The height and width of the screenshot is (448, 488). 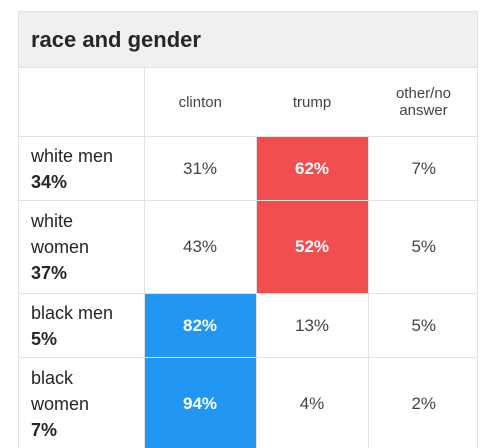 What do you see at coordinates (422, 168) in the screenshot?
I see `other-cell: 7%` at bounding box center [422, 168].